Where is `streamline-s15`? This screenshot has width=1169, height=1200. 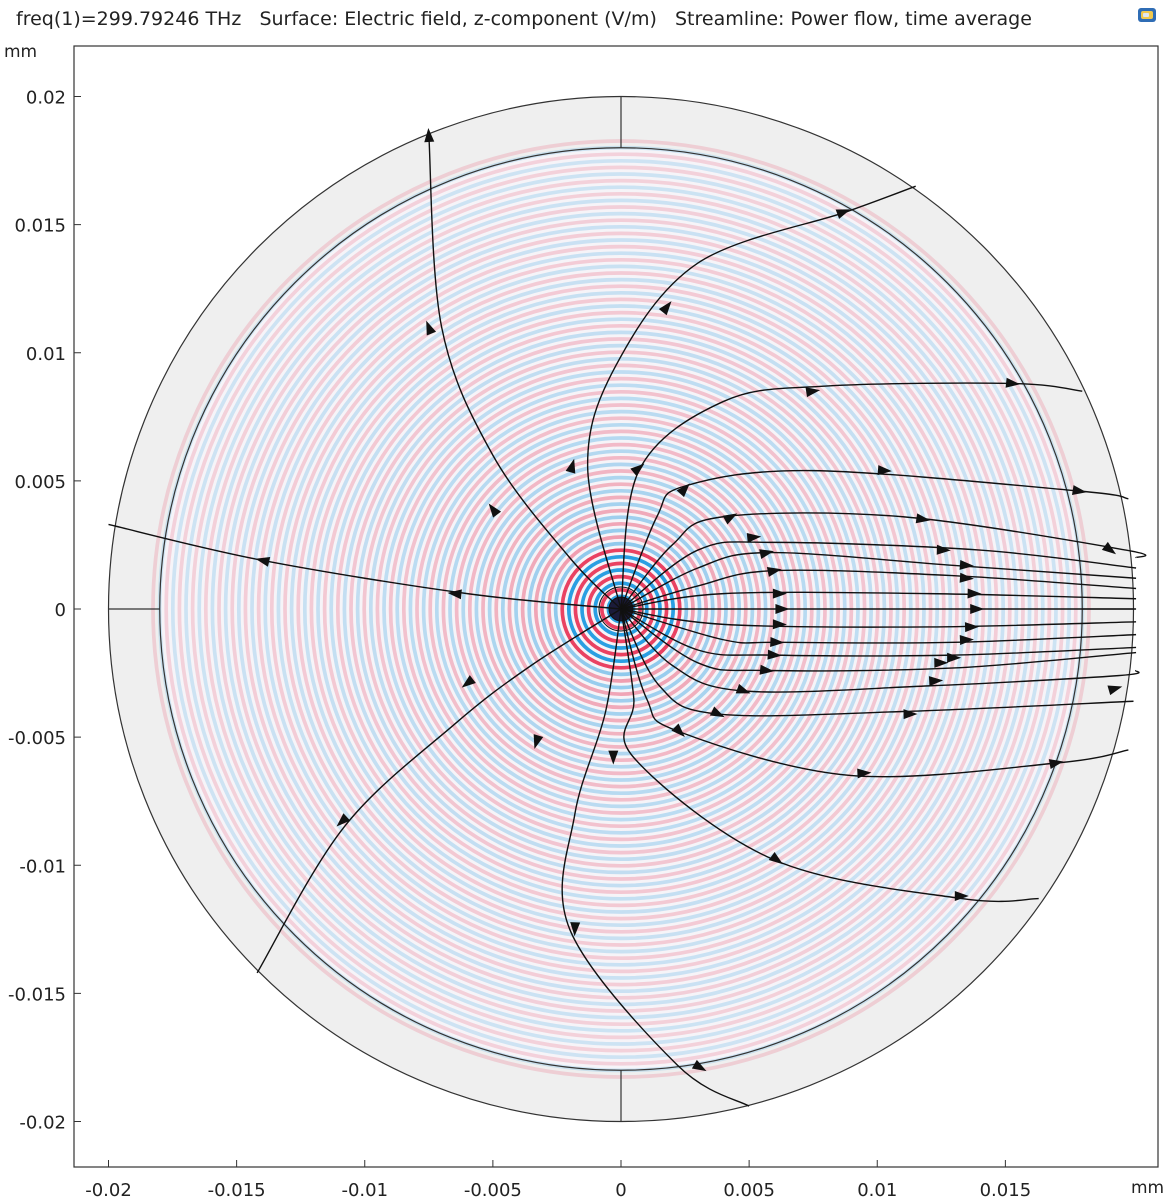
streamline-s15 is located at coordinates (880, 652).